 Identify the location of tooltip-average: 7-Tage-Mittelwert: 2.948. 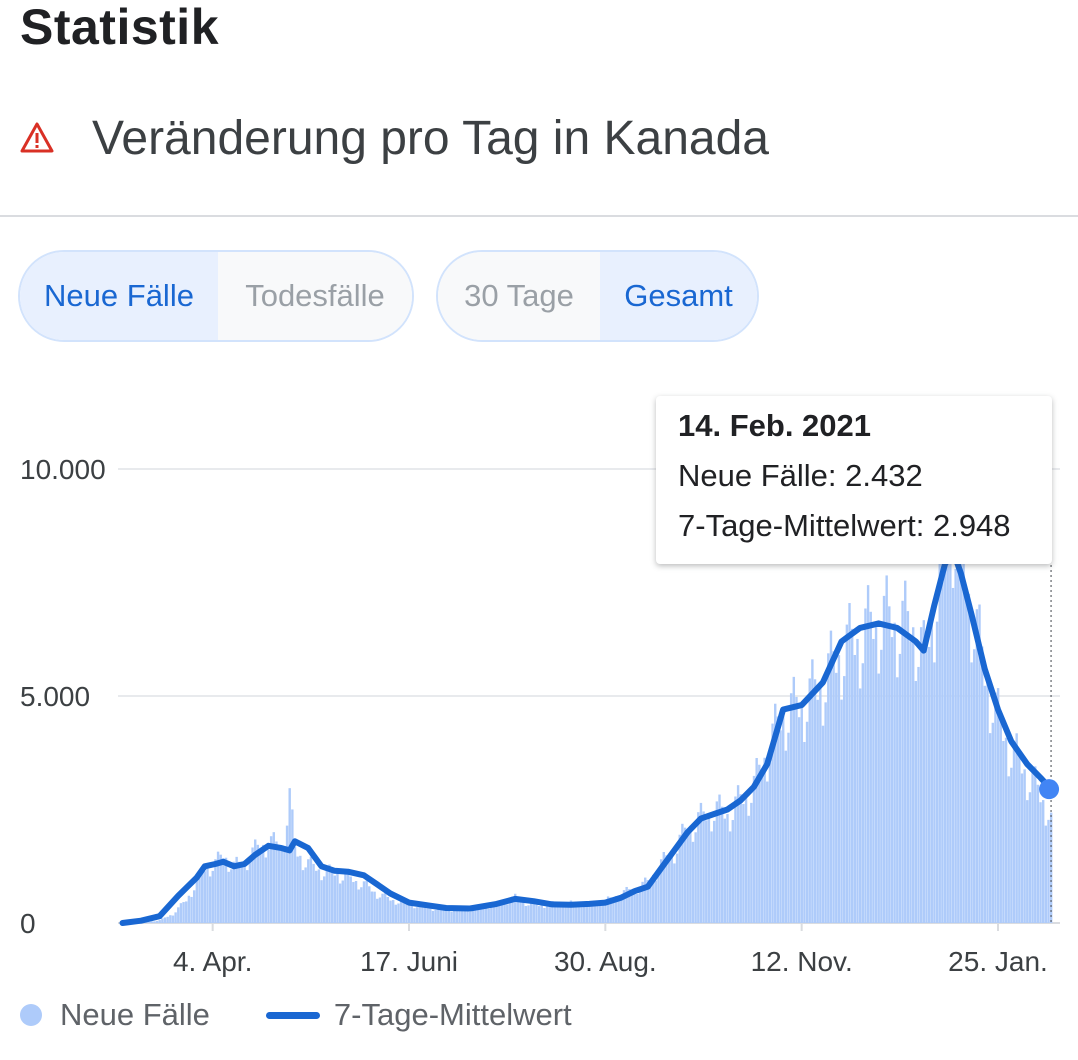
(844, 525).